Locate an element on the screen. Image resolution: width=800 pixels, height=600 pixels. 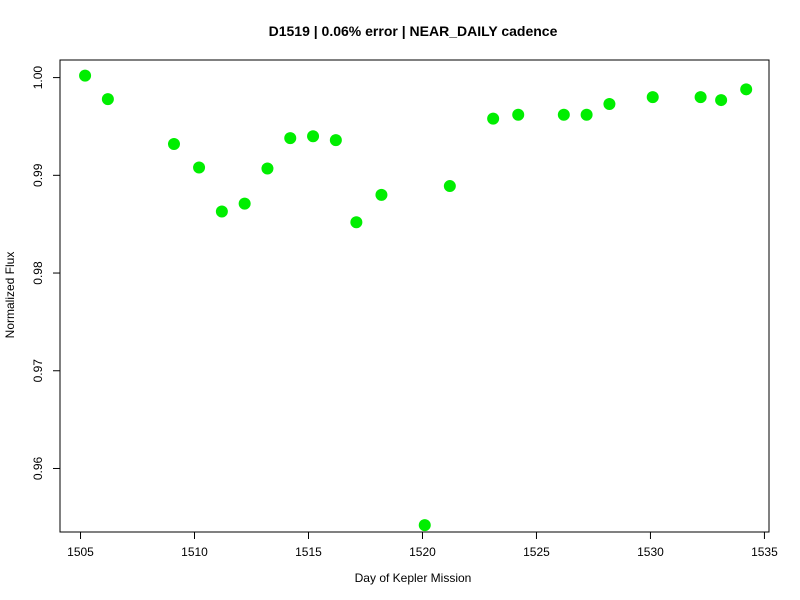
chart-title: D1519 | 0.06% error | NEAR_DAILY cadence is located at coordinates (413, 31).